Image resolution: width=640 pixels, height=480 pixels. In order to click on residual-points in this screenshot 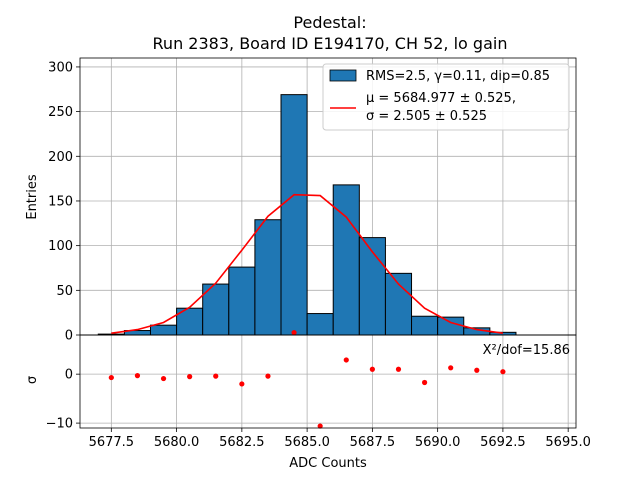, I will do `click(307, 379)`.